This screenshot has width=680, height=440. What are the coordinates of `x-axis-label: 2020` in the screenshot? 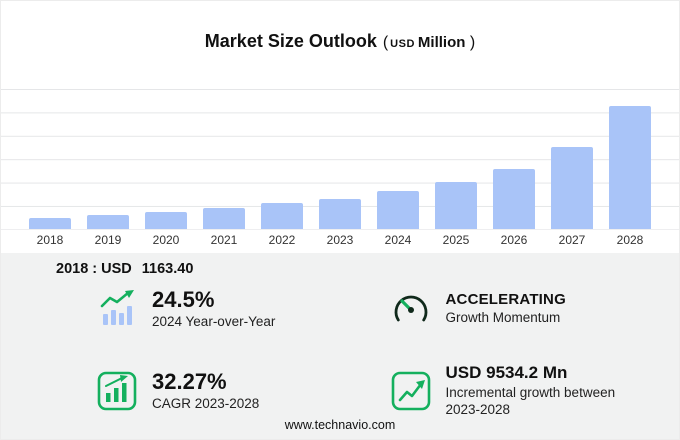 It's located at (166, 240).